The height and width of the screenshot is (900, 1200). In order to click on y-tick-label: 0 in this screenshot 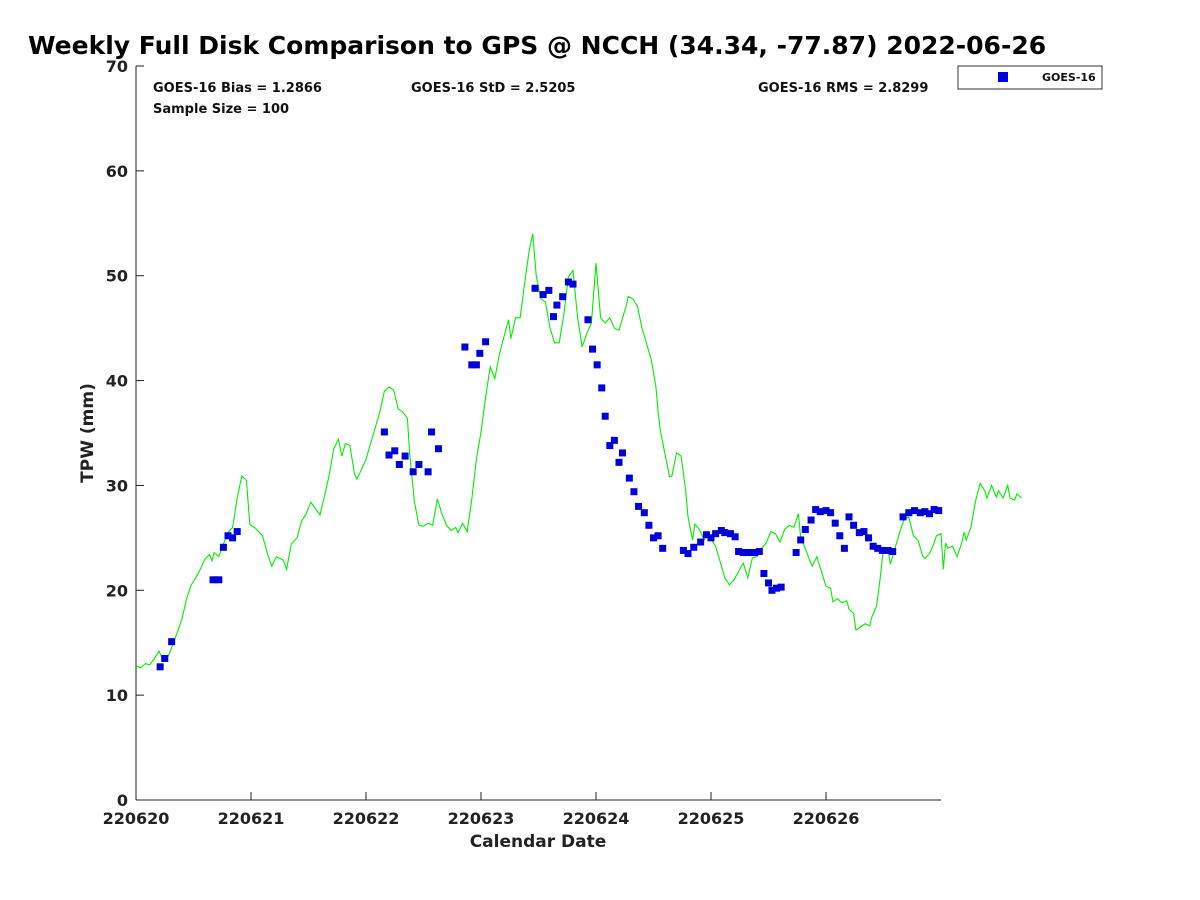, I will do `click(122, 800)`.